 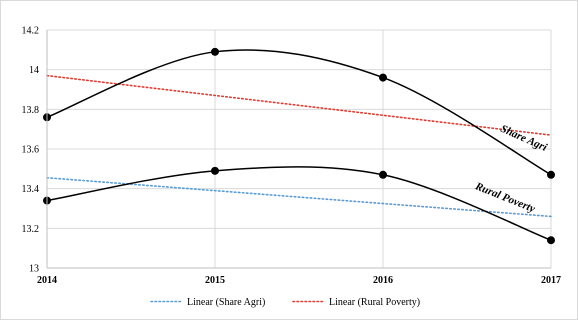 I want to click on y-tick-label: 13.6, so click(x=31, y=150).